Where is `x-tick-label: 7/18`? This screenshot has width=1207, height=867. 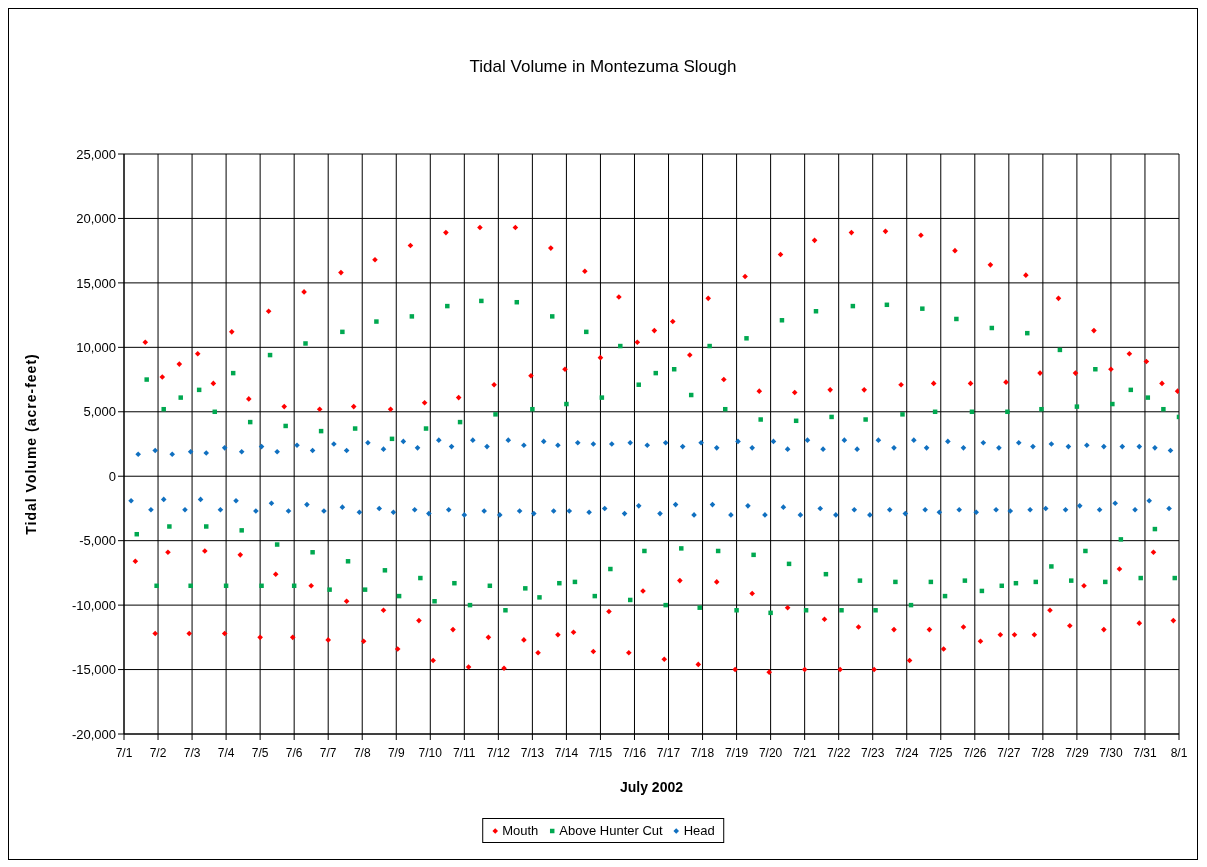
x-tick-label: 7/18 is located at coordinates (702, 752).